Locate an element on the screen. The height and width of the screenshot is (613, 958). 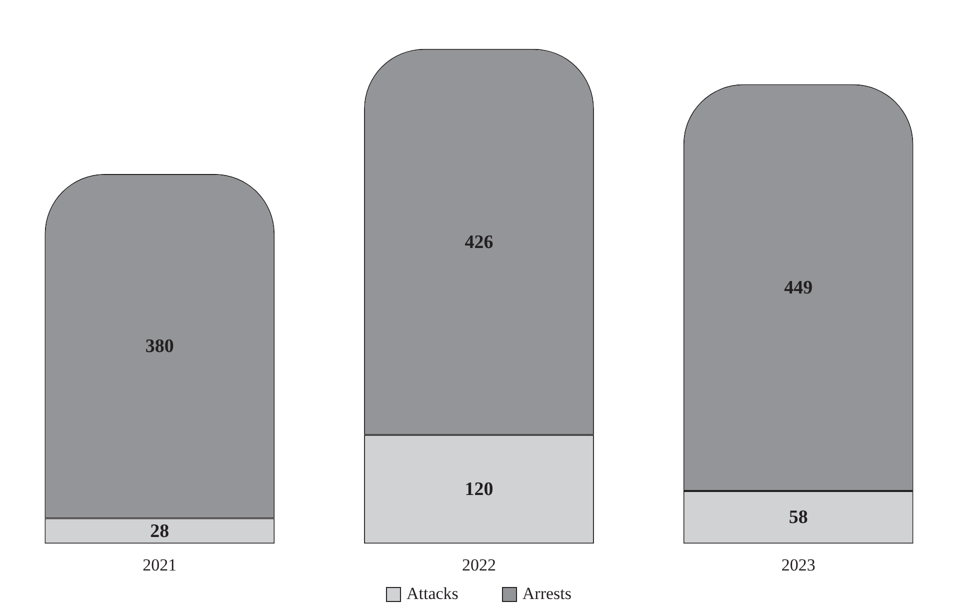
x-tick-label: 2023 is located at coordinates (798, 564).